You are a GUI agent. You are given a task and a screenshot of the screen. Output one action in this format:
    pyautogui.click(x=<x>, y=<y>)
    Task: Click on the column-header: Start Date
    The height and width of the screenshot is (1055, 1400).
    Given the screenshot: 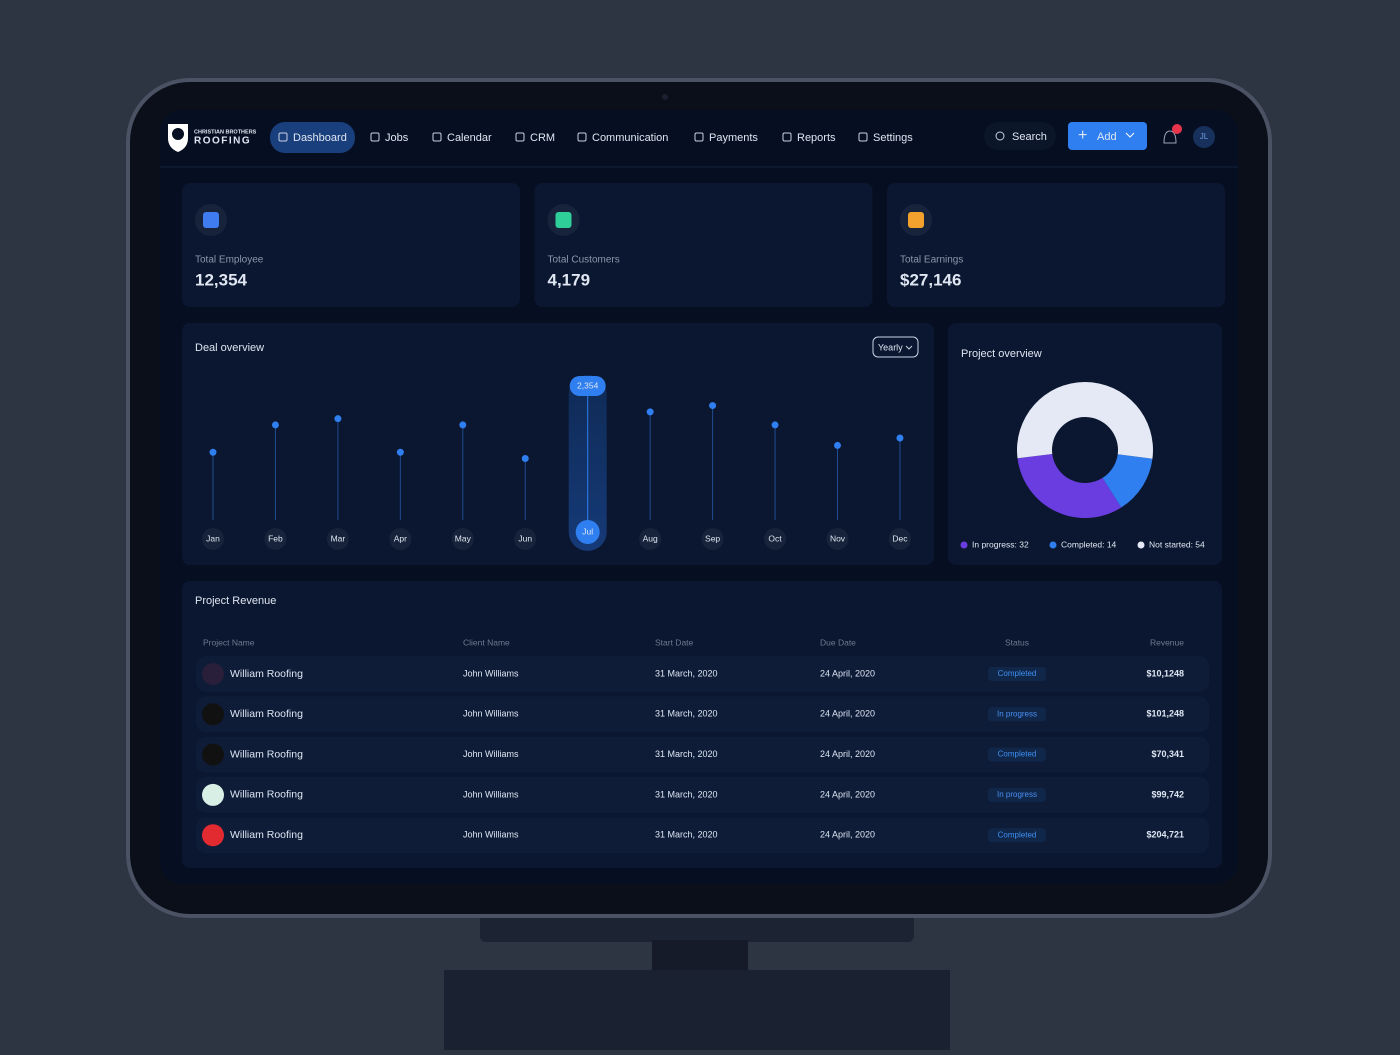 What is the action you would take?
    pyautogui.click(x=674, y=642)
    